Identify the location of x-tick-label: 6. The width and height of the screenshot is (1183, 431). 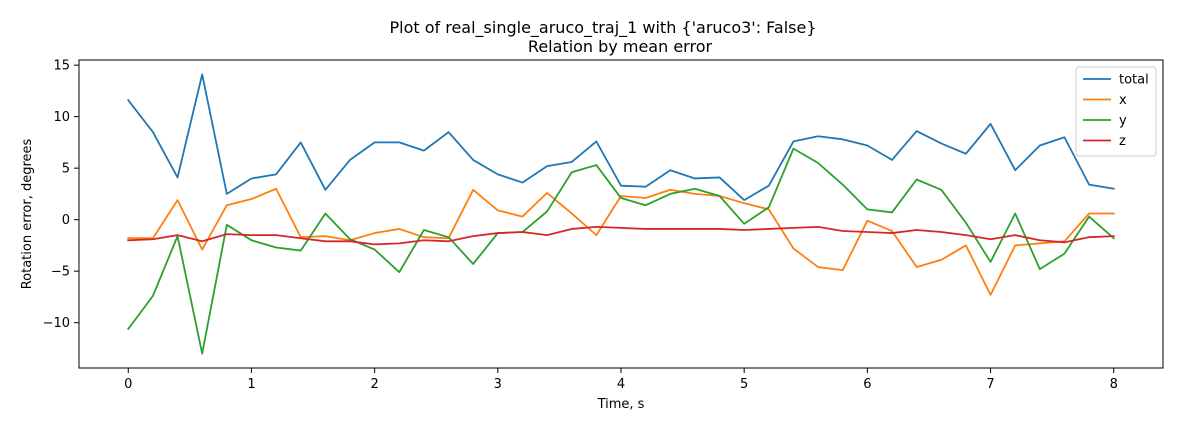
(867, 384).